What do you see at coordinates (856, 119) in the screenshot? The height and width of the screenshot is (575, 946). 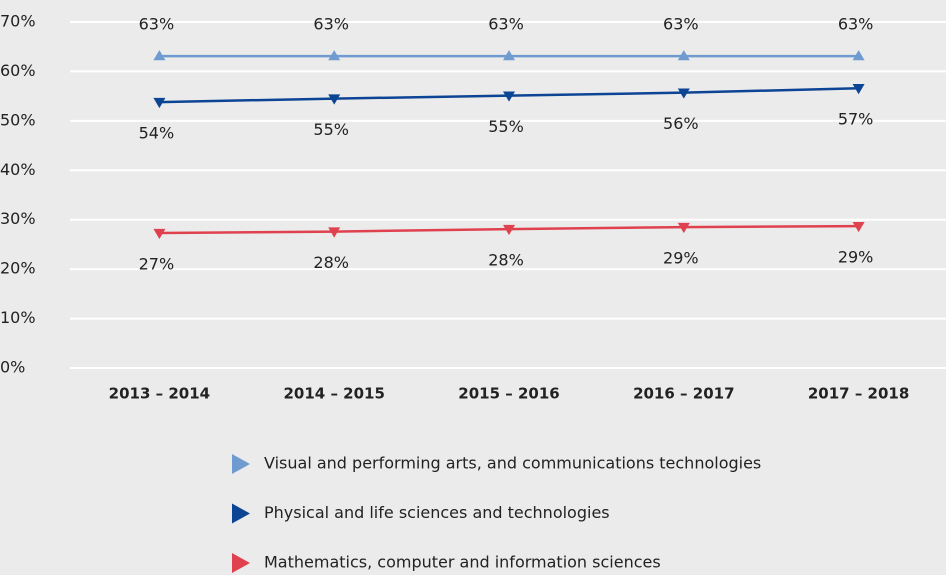 I see `data-label: 57%` at bounding box center [856, 119].